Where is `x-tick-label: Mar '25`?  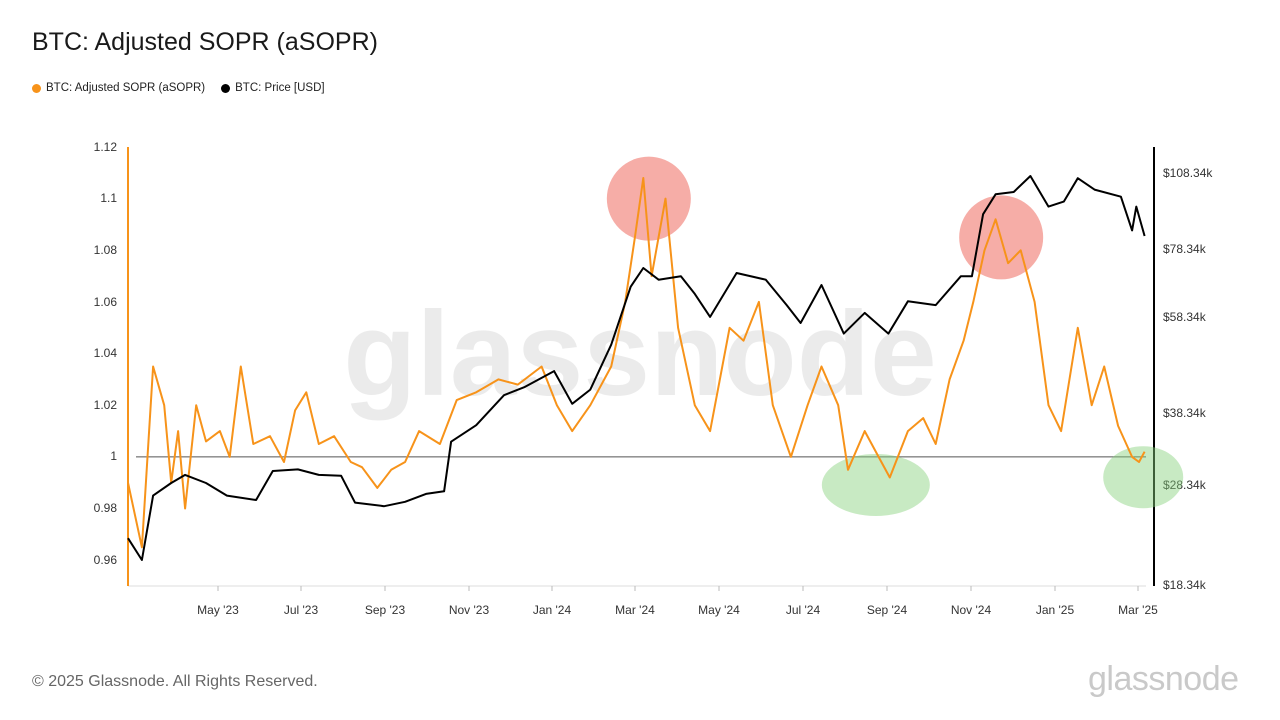 x-tick-label: Mar '25 is located at coordinates (1138, 610).